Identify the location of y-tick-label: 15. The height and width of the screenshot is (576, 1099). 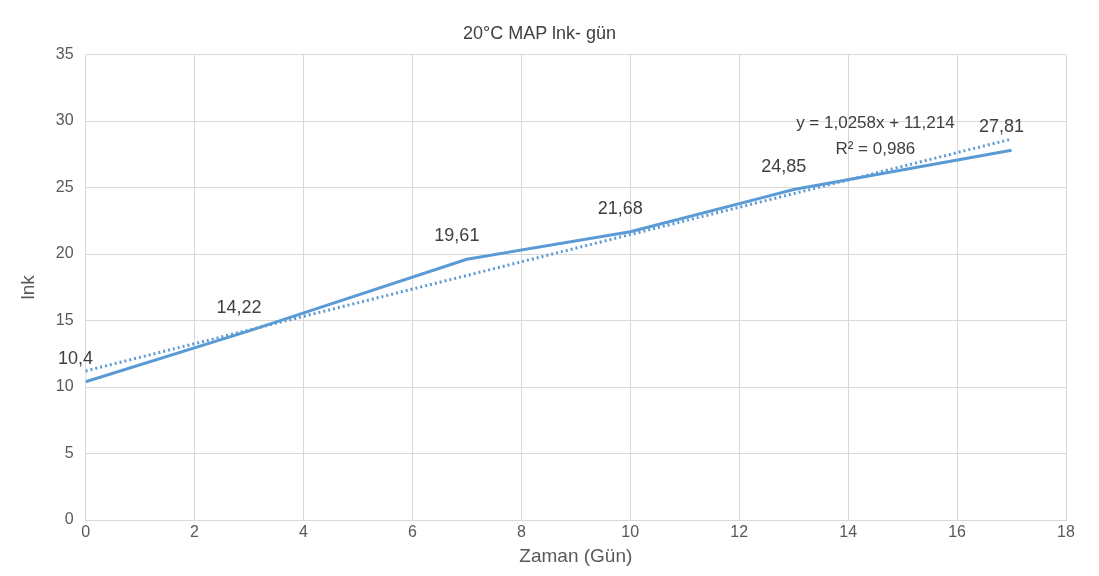
(64, 319).